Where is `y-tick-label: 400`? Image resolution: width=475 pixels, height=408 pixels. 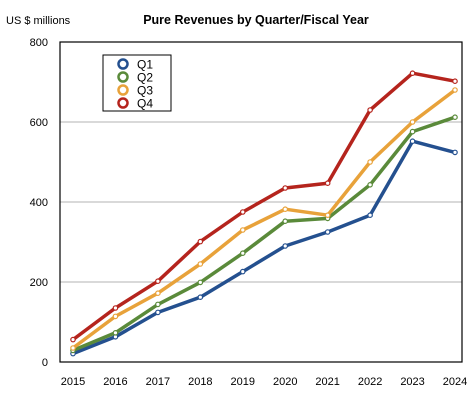
y-tick-label: 400 is located at coordinates (39, 203).